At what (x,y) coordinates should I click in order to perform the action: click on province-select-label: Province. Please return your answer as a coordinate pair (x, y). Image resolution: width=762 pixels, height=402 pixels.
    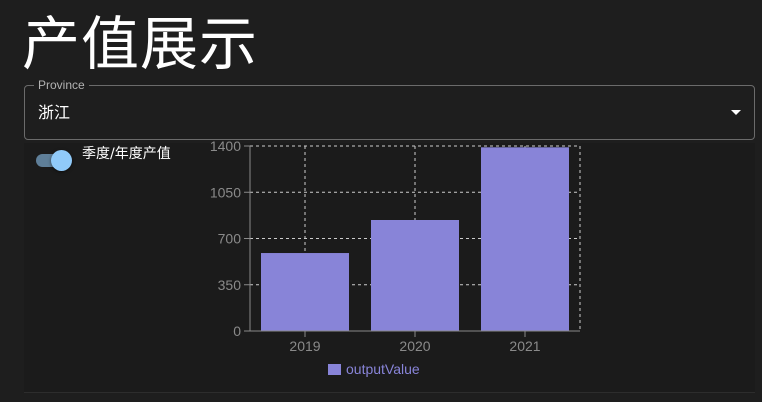
    Looking at the image, I should click on (61, 85).